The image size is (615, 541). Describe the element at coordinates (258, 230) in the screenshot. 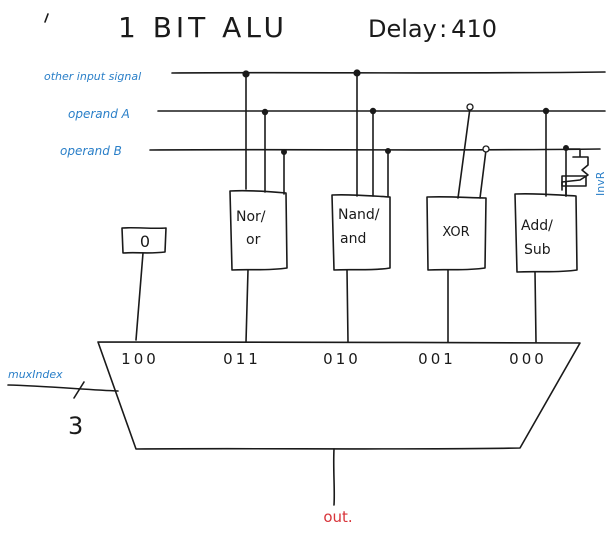

I see `nor-or-block` at that location.